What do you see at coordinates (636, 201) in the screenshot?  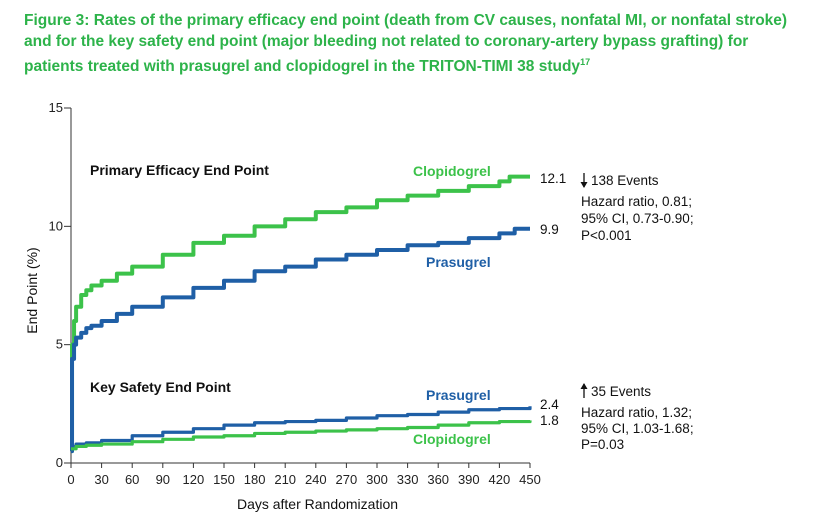 I see `hazard-line-efficacy: Hazard ratio, 0.81;` at bounding box center [636, 201].